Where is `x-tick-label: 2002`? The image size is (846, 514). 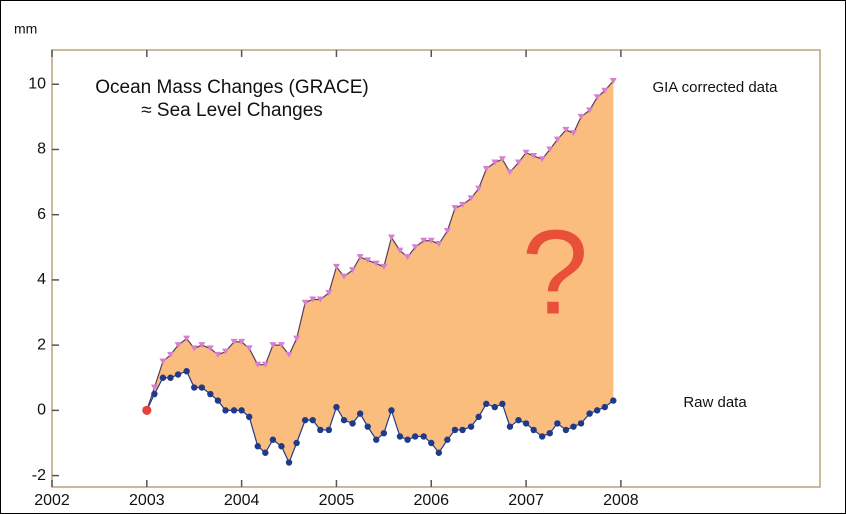
x-tick-label: 2002 is located at coordinates (52, 500).